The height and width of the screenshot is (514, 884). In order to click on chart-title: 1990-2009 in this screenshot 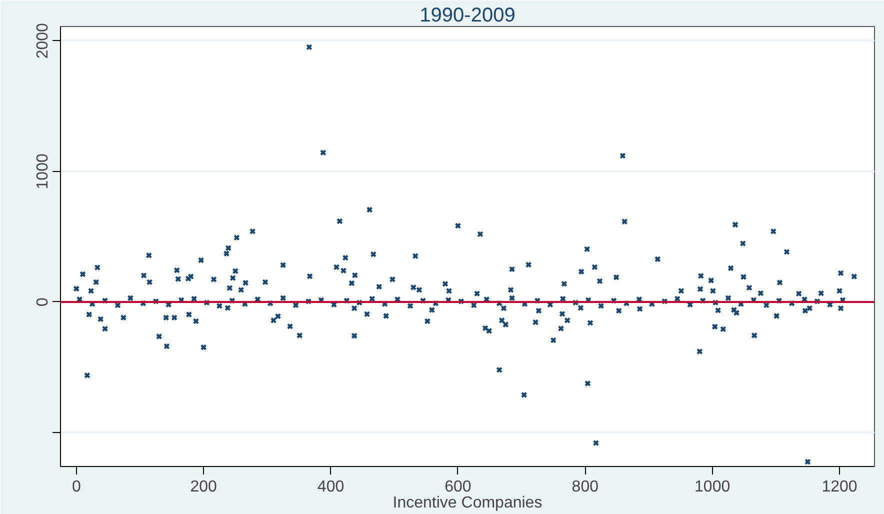, I will do `click(468, 15)`.